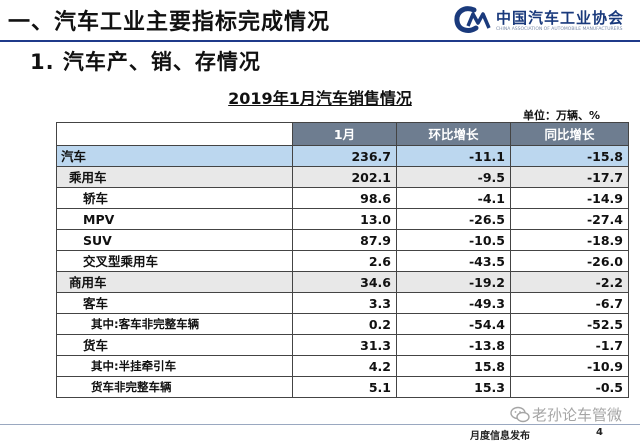 The image size is (640, 444). What do you see at coordinates (569, 303) in the screenshot?
I see `cell-yoy-growth: -6.7` at bounding box center [569, 303].